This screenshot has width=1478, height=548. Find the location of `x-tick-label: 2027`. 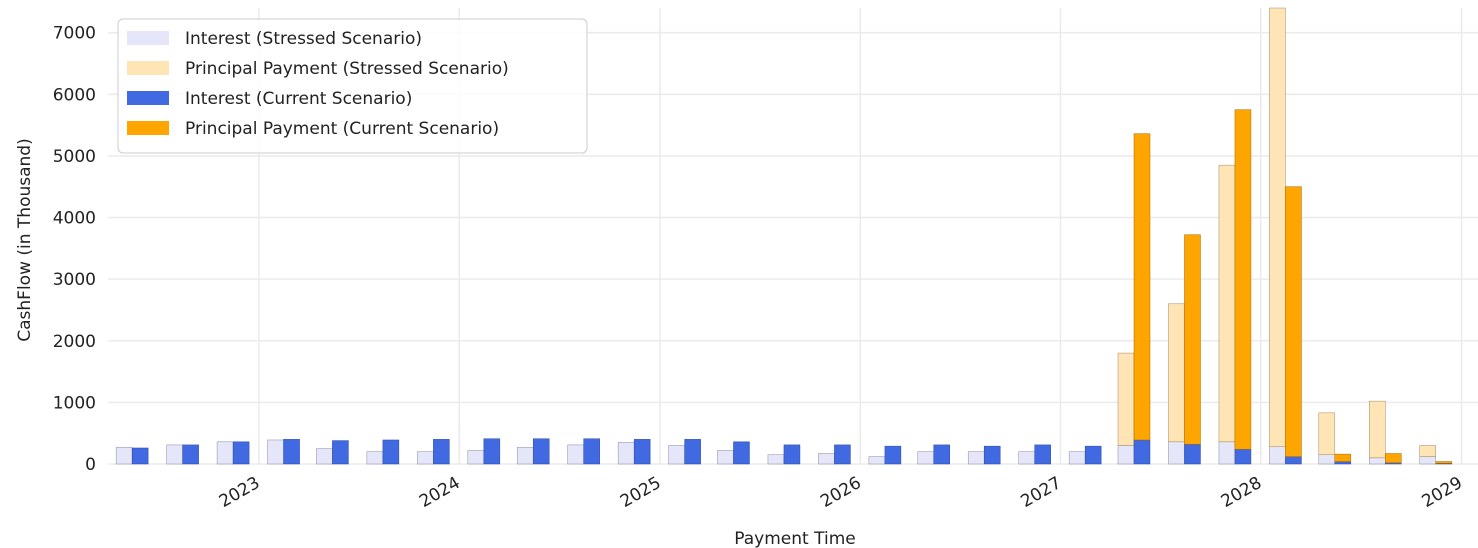

x-tick-label: 2027 is located at coordinates (1041, 492).